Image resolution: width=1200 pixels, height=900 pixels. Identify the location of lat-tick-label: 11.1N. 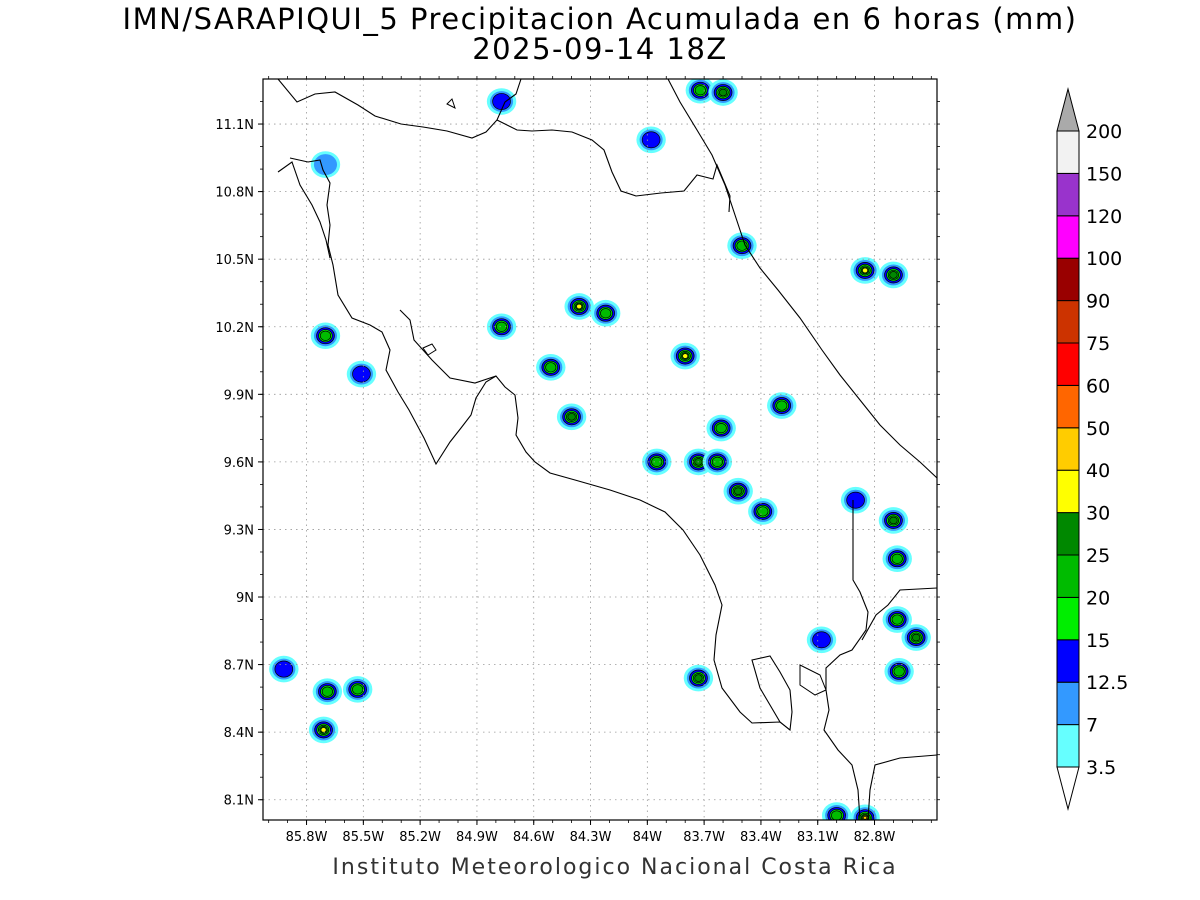
(234, 125).